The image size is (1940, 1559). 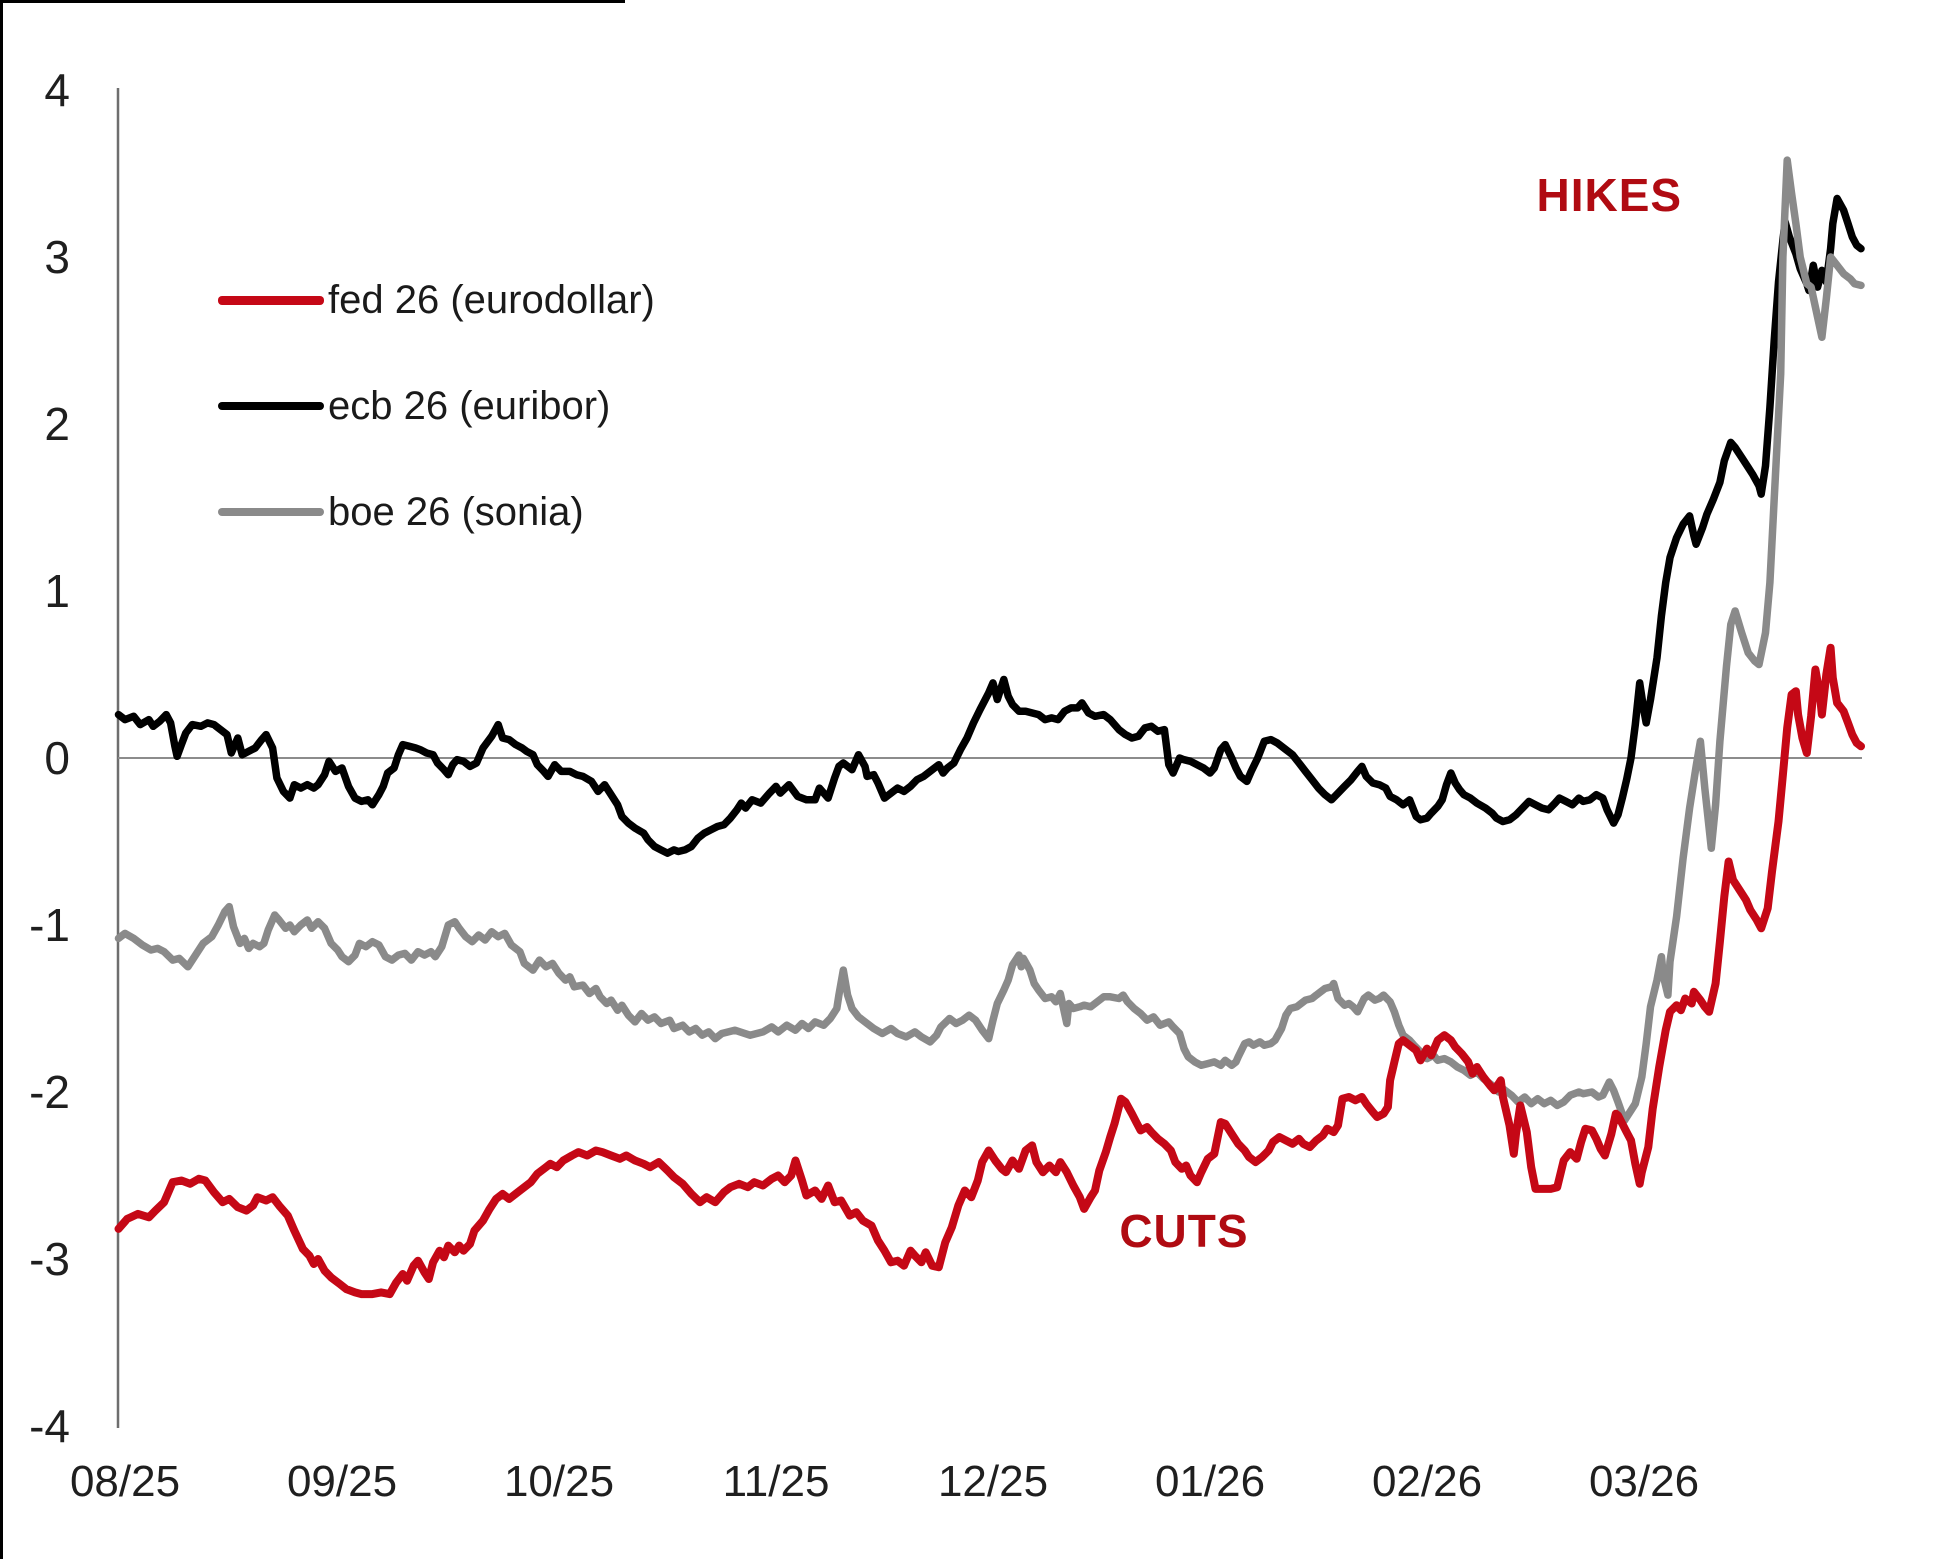 What do you see at coordinates (49, 1259) in the screenshot?
I see `y-tick-label--3: -3` at bounding box center [49, 1259].